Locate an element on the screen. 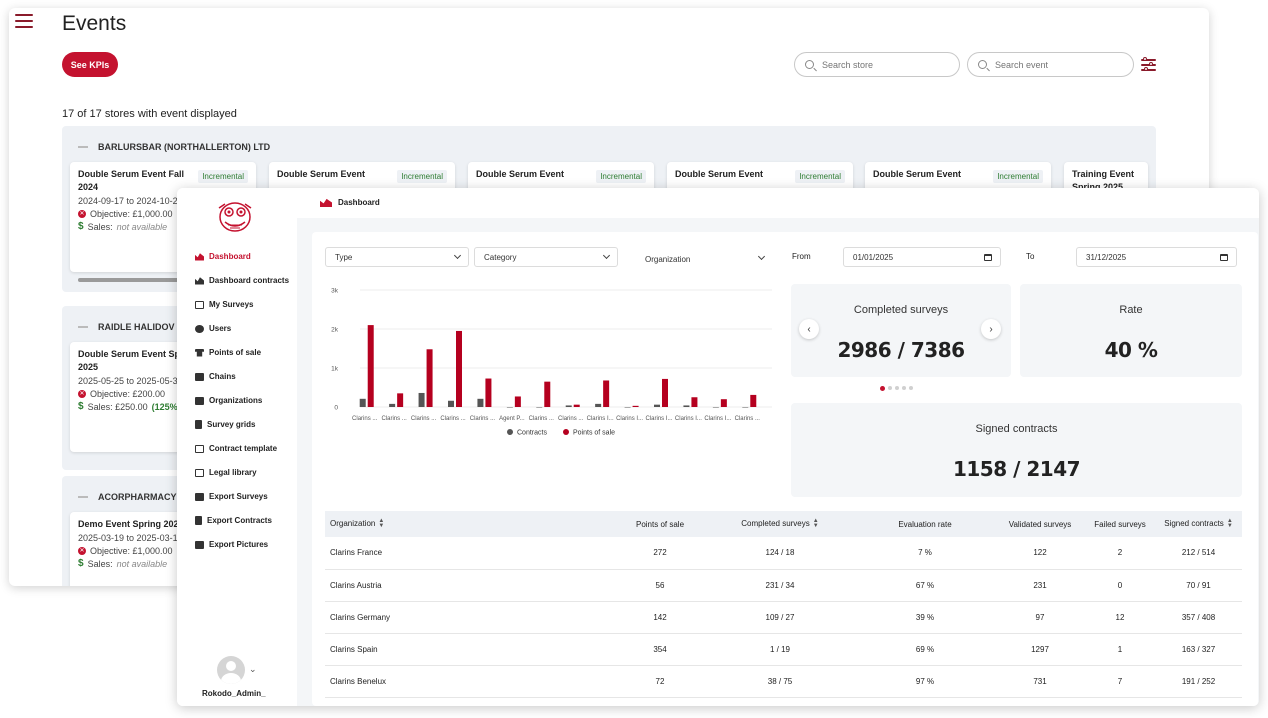  horizontal-scrollbar is located at coordinates (168, 280).